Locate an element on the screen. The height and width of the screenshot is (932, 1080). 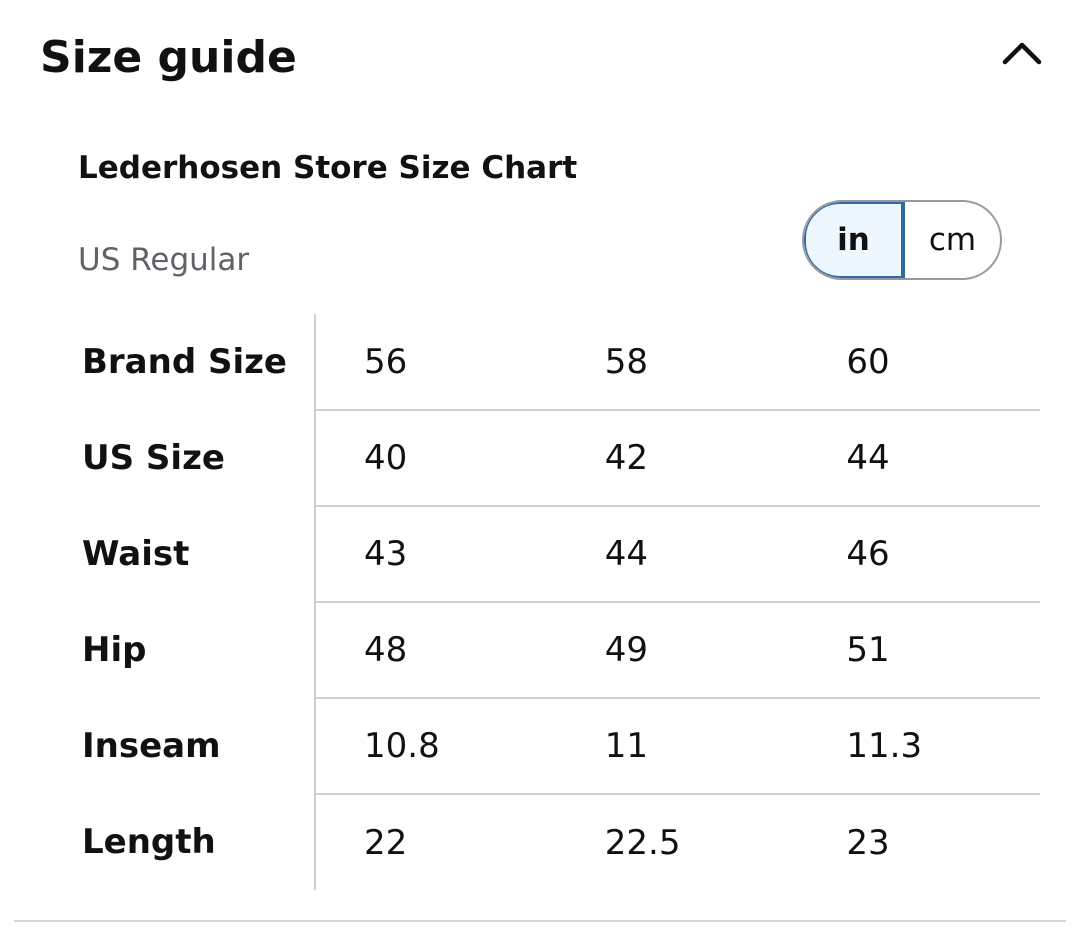
table-row: Waist 43 44 46 is located at coordinates (550, 554).